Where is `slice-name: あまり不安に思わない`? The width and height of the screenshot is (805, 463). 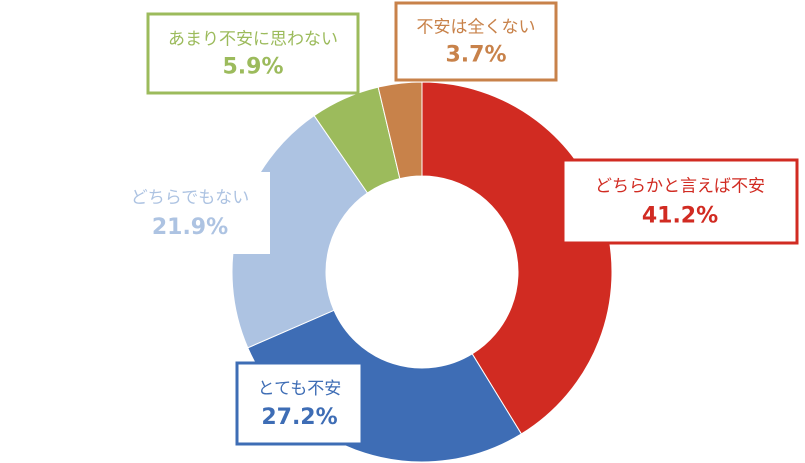 slice-name: あまり不安に思わない is located at coordinates (253, 39).